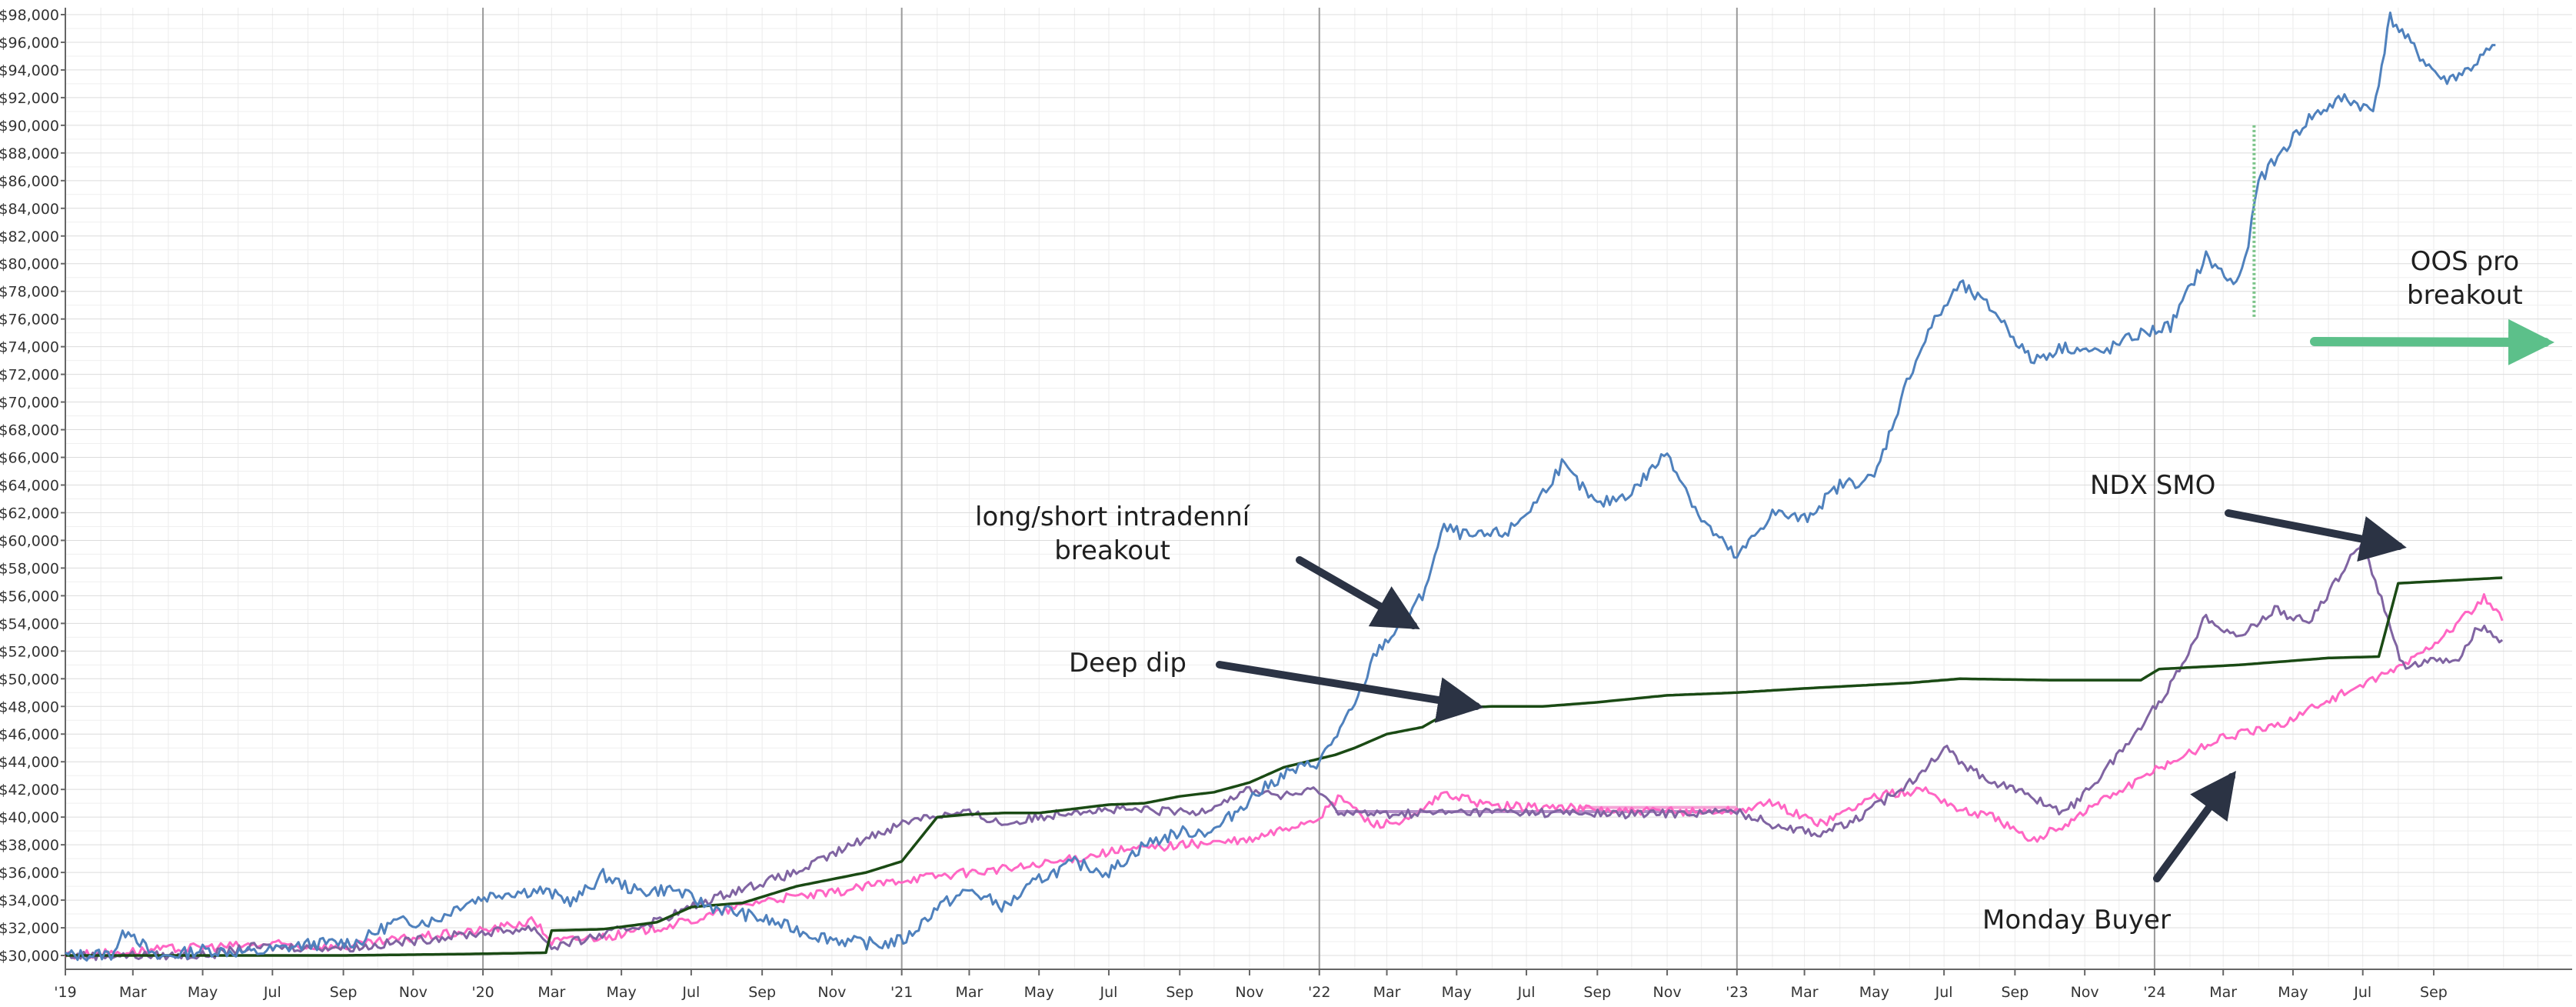  Describe the element at coordinates (30, 153) in the screenshot. I see `y-tick-label: $88,000` at that location.